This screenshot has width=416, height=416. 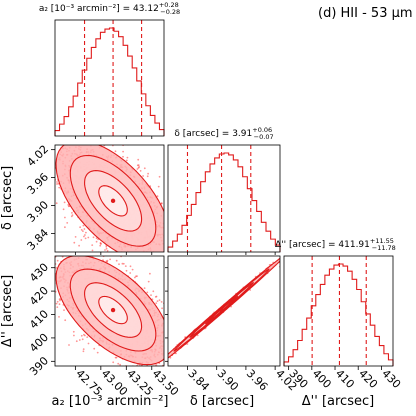 What do you see at coordinates (338, 311) in the screenshot?
I see `histogram-Delta` at bounding box center [338, 311].